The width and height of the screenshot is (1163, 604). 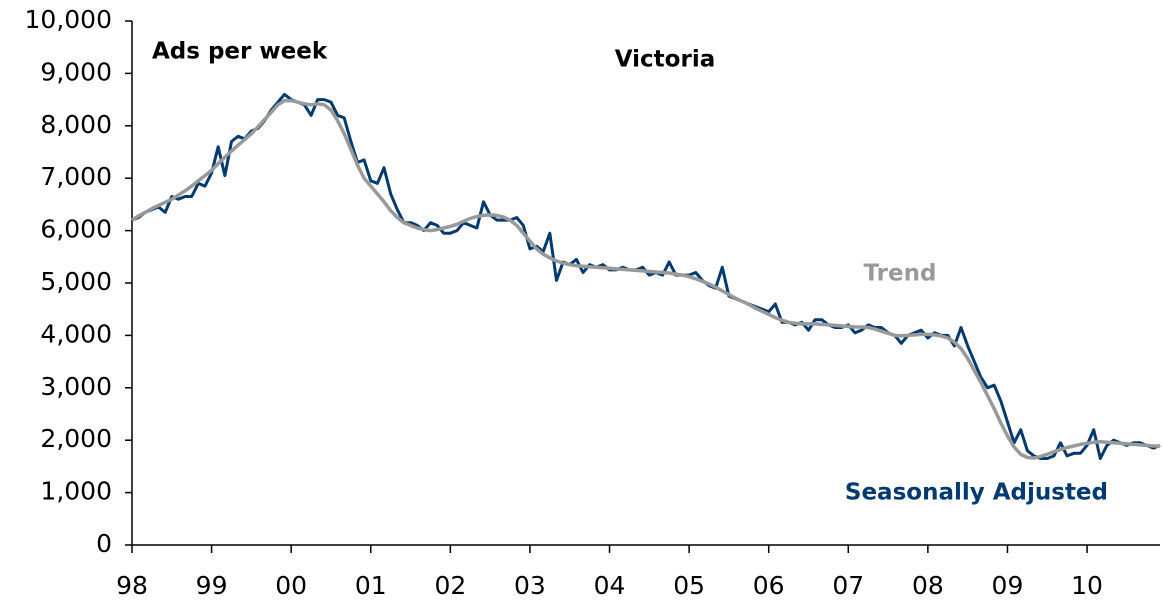 What do you see at coordinates (76, 333) in the screenshot?
I see `y-tick-label: 4,000` at bounding box center [76, 333].